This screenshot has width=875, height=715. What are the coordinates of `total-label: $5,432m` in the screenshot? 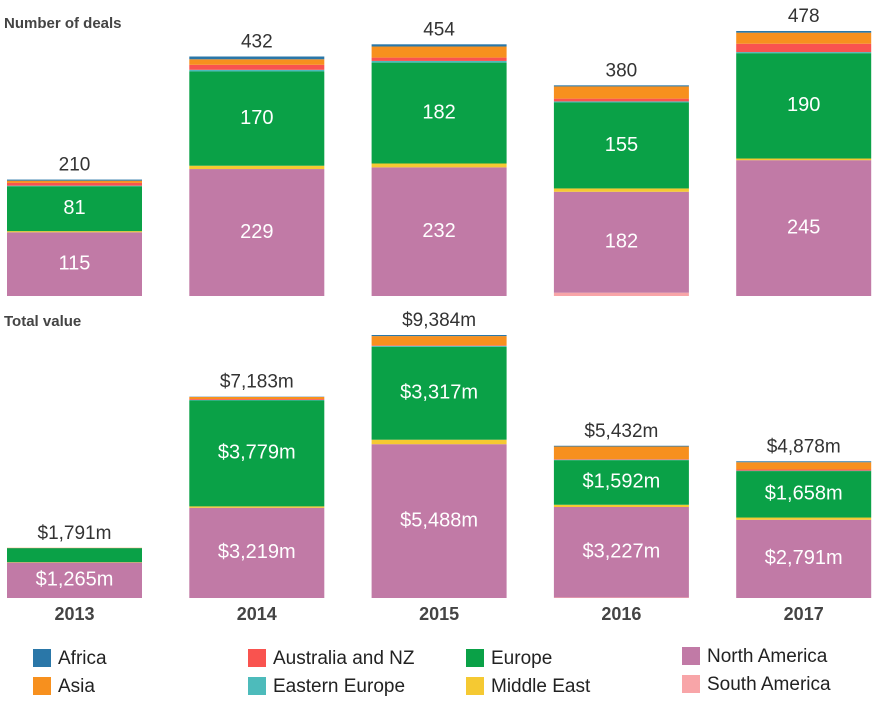 It's located at (621, 431).